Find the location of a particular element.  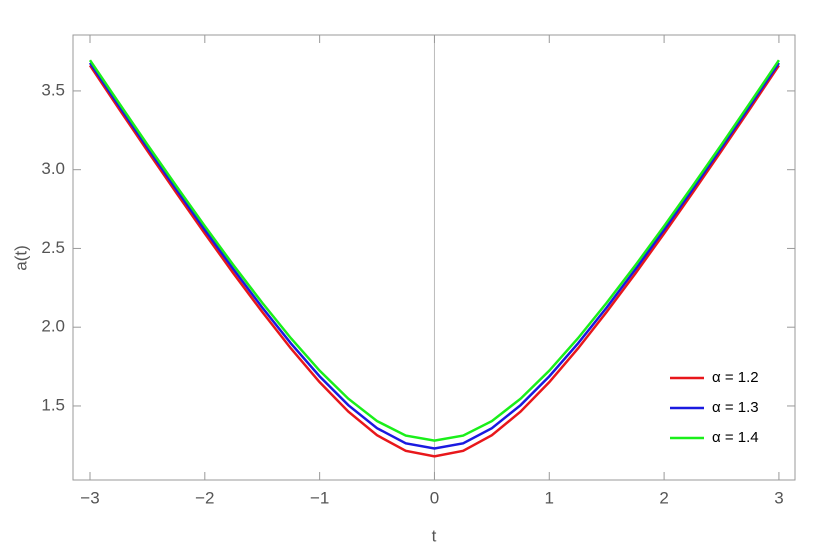

x-tick-label: −3 is located at coordinates (89, 497).